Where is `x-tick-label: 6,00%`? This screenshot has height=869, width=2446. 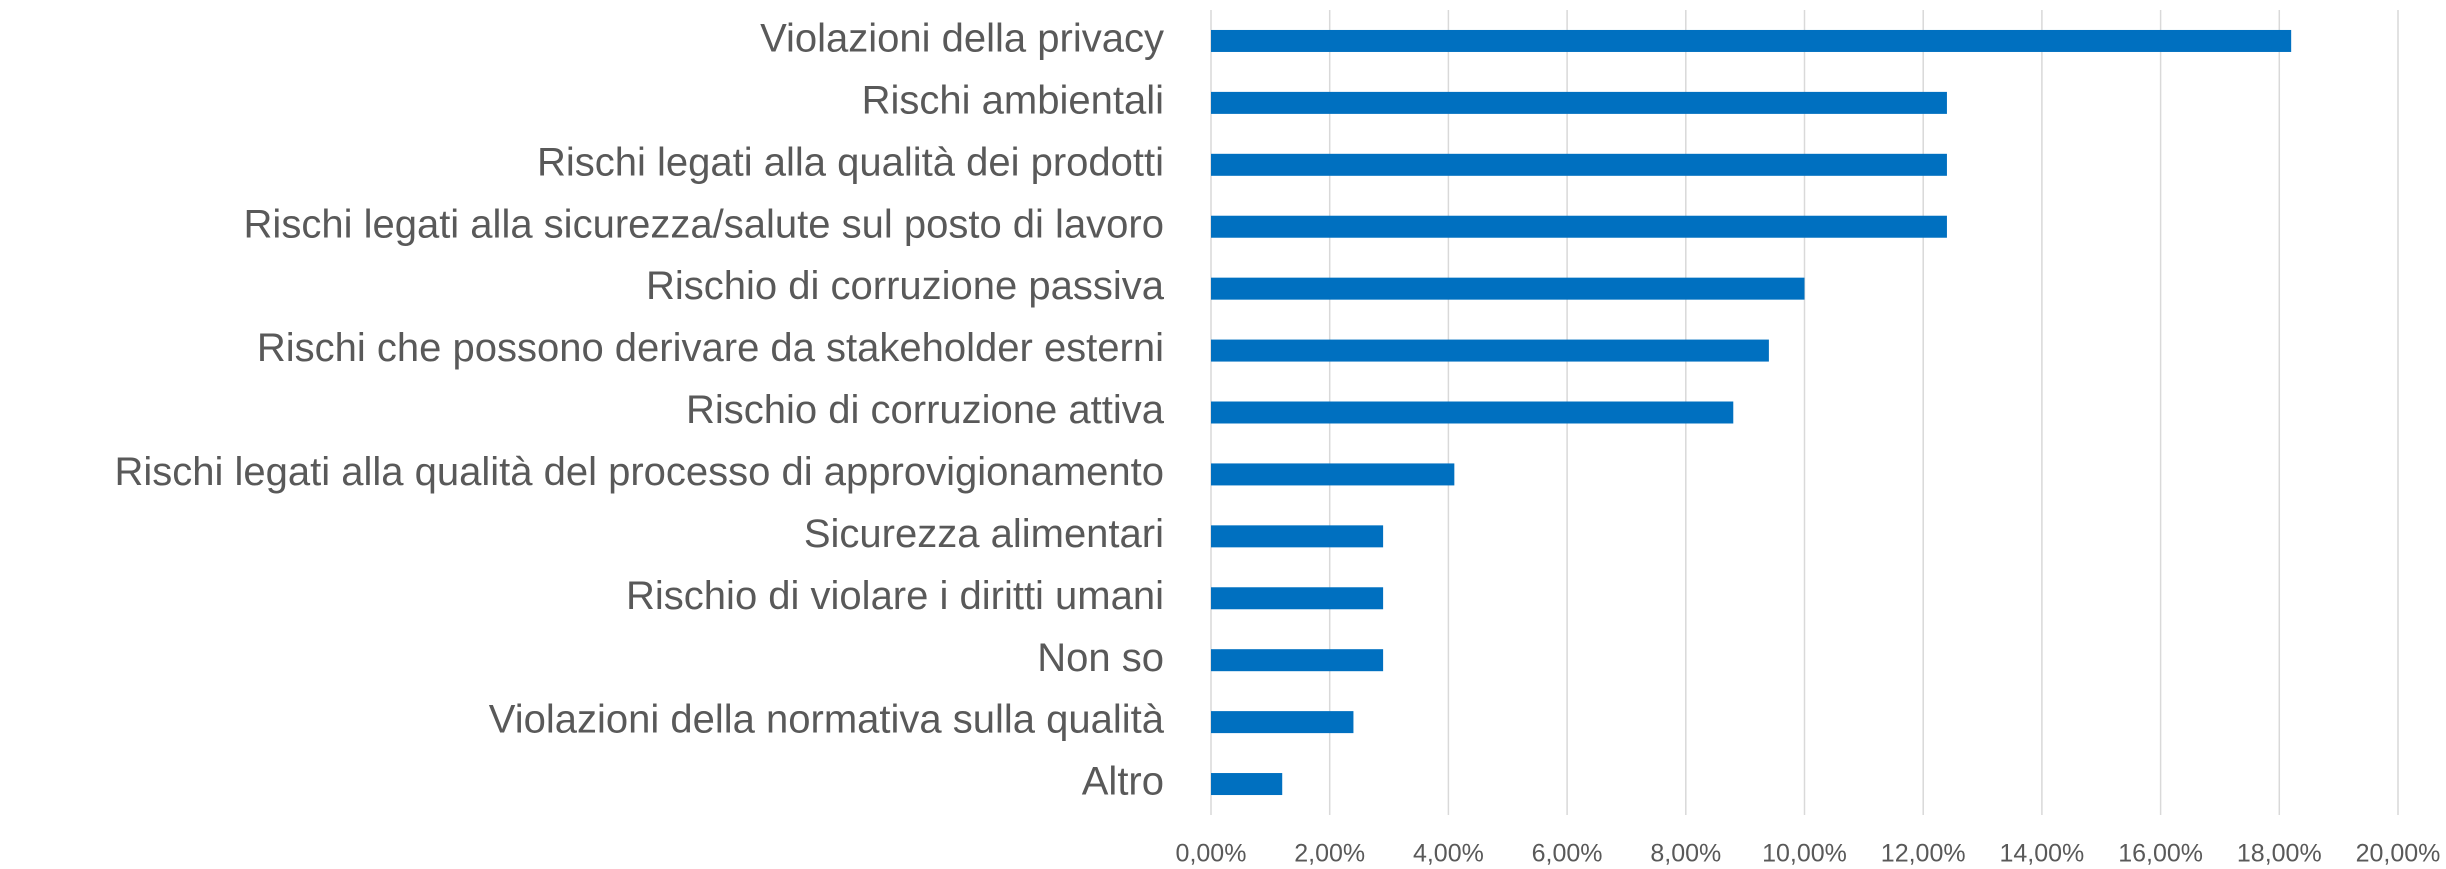 x-tick-label: 6,00% is located at coordinates (1567, 854).